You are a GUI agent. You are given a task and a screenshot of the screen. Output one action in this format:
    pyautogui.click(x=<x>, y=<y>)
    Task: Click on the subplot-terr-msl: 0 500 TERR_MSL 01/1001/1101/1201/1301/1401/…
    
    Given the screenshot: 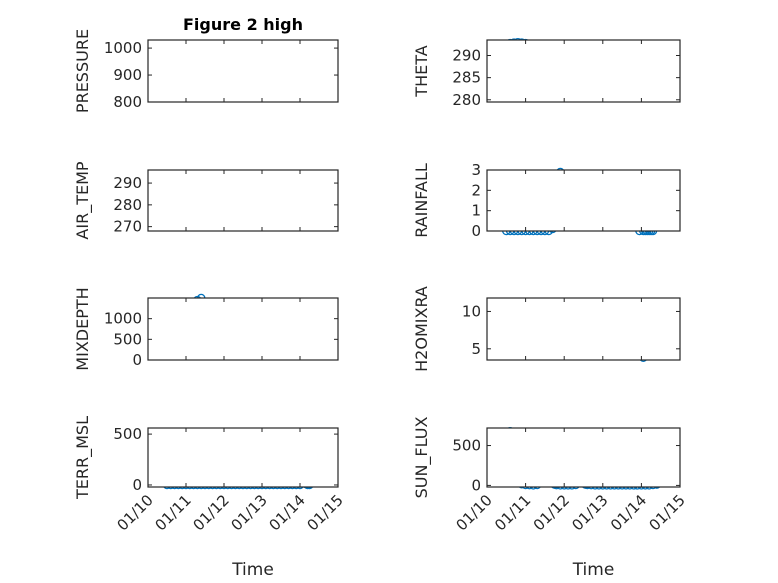 What is the action you would take?
    pyautogui.click(x=210, y=498)
    